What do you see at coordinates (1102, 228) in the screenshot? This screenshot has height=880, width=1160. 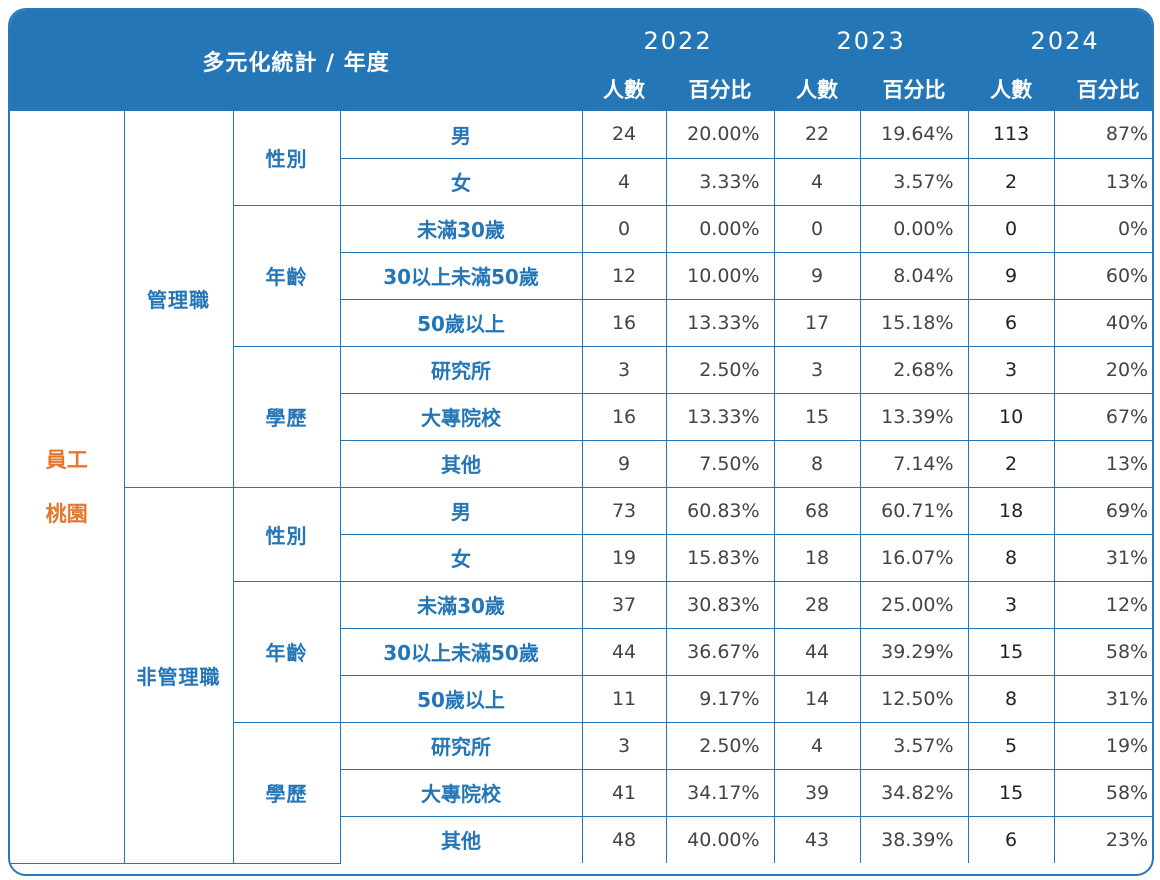 I see `percent-cell: 0%` at bounding box center [1102, 228].